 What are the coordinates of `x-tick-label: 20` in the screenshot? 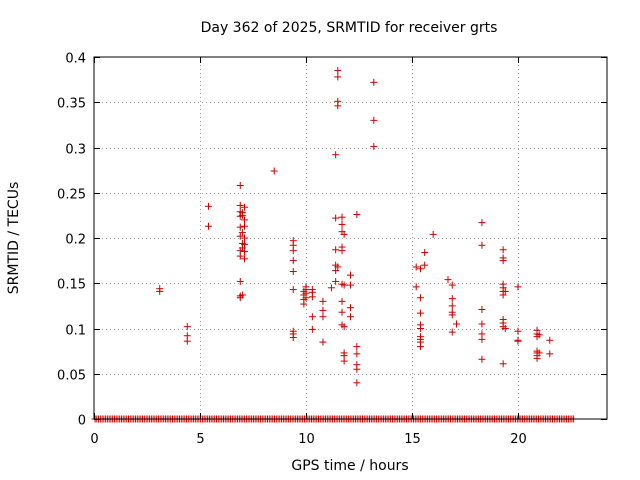 It's located at (518, 439).